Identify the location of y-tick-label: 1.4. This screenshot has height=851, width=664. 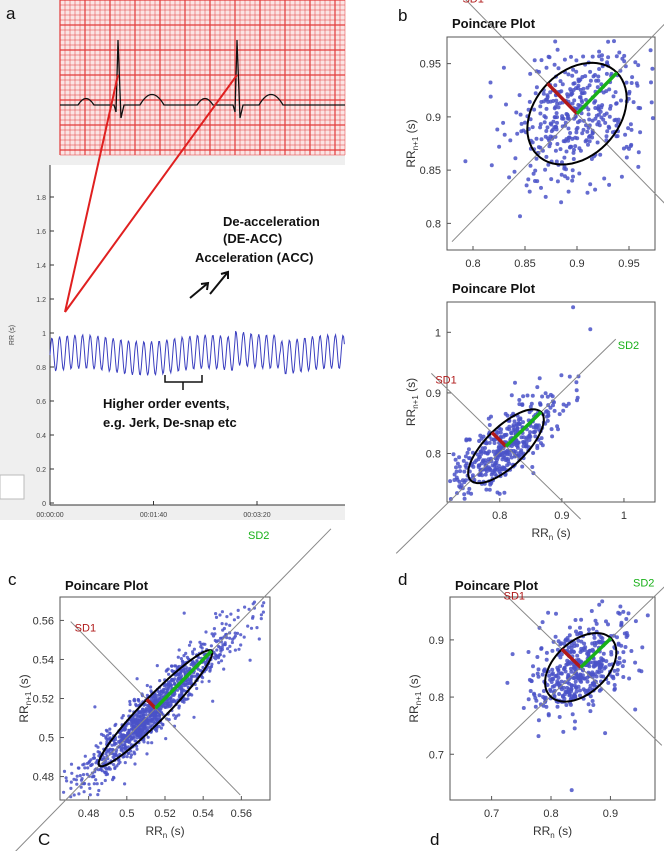
(41, 266).